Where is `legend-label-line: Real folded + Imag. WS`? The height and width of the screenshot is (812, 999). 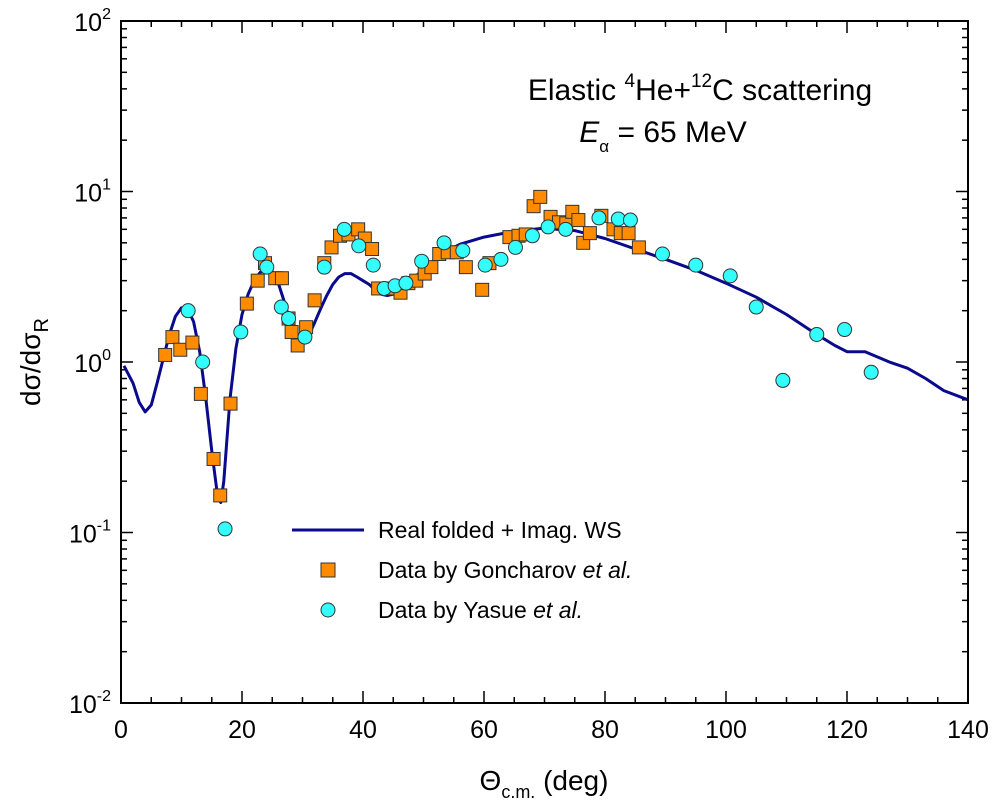 legend-label-line: Real folded + Imag. WS is located at coordinates (500, 530).